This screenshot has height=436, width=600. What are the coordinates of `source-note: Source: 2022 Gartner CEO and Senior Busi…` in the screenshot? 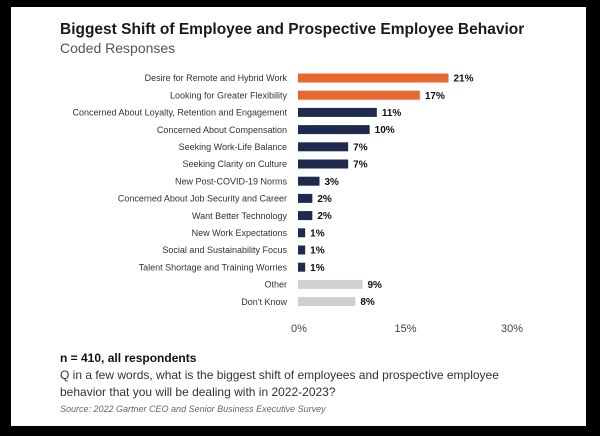 It's located at (193, 409).